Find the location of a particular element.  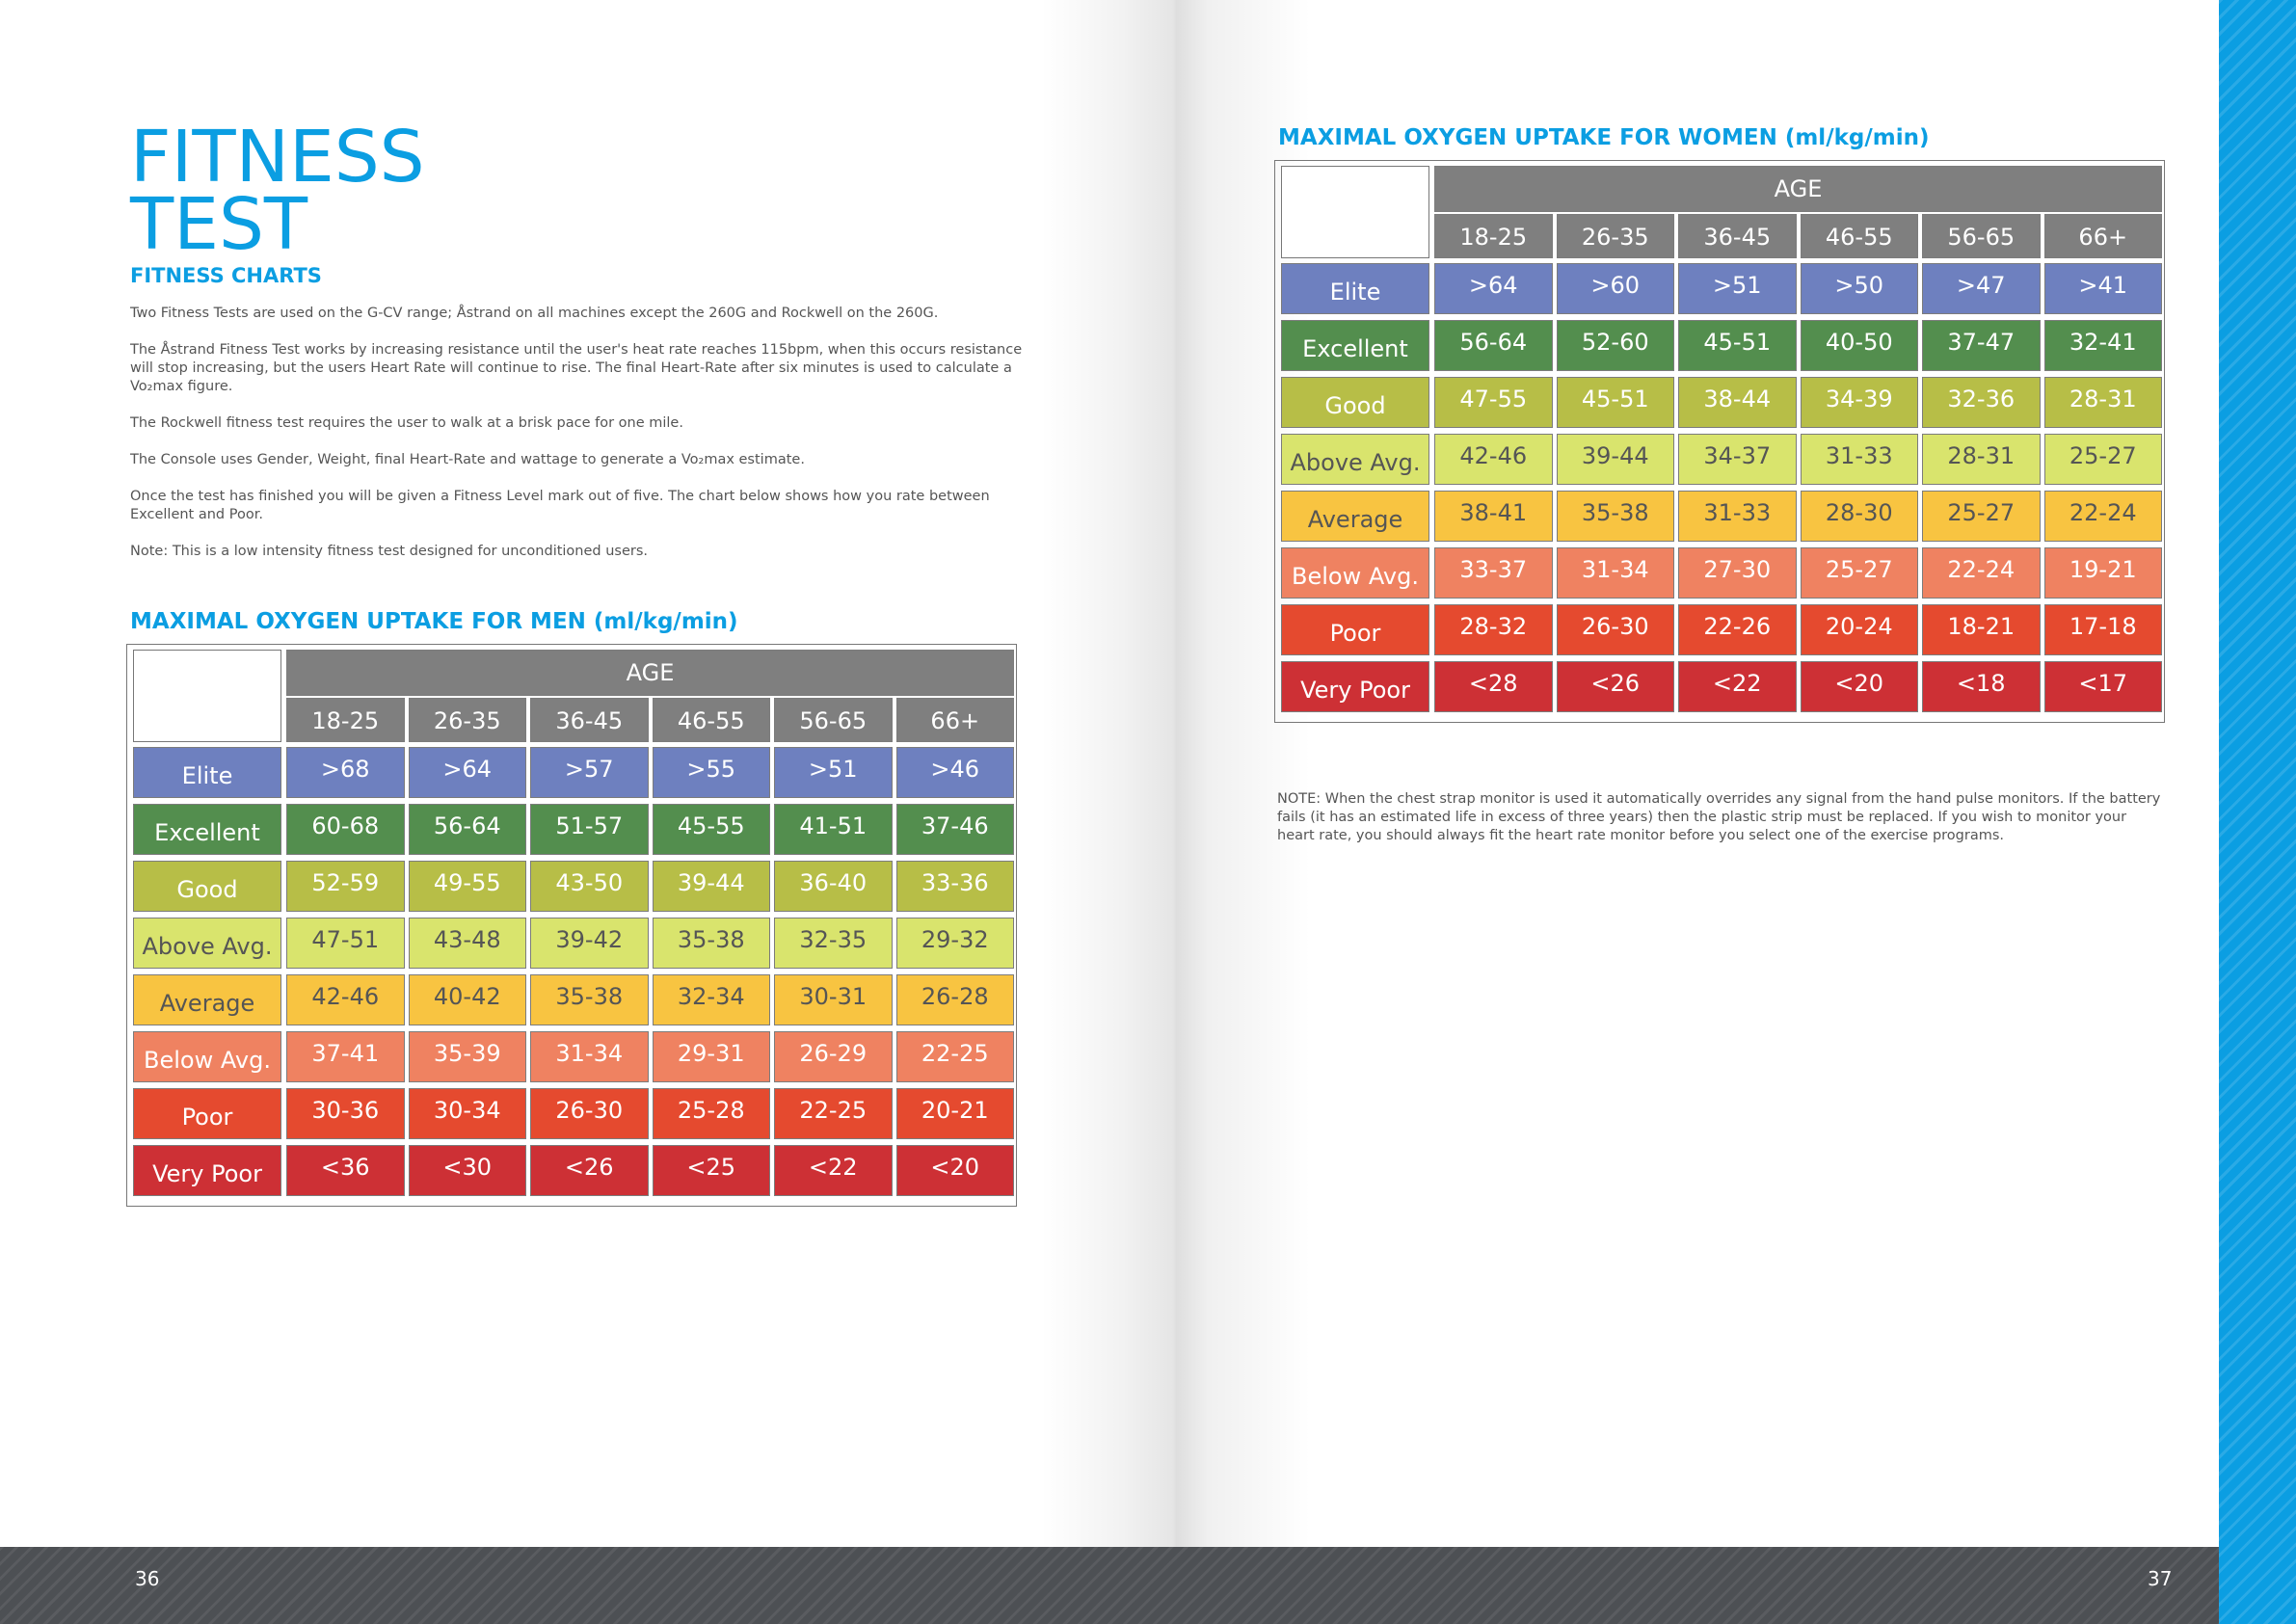

men-value-cell: 35-39 is located at coordinates (467, 1056).